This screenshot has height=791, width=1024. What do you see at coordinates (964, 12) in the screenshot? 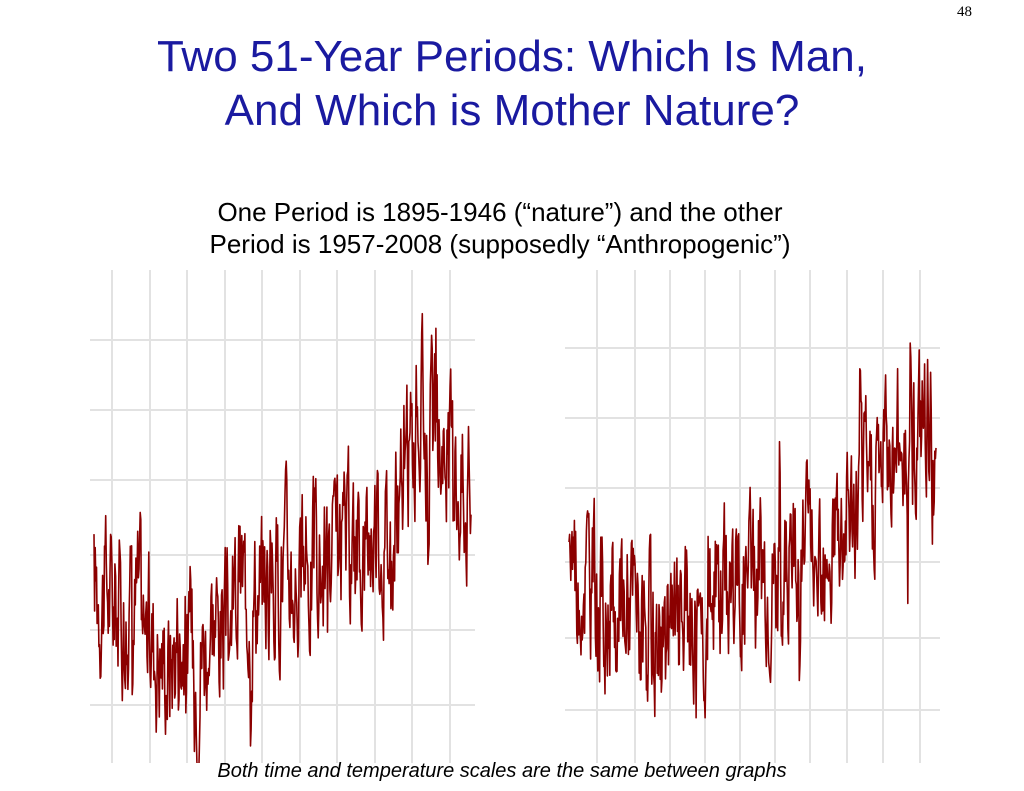
I see `slide-number: 48` at bounding box center [964, 12].